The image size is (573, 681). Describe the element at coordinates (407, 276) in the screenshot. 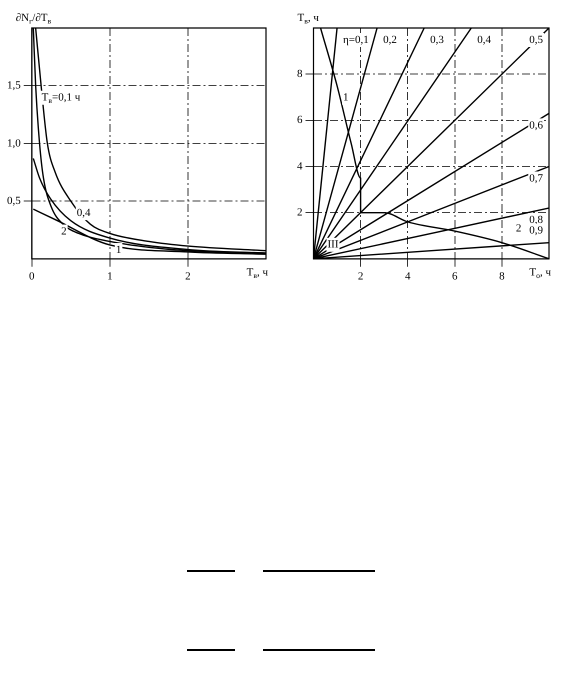

I see `x-tick-label: 4` at that location.